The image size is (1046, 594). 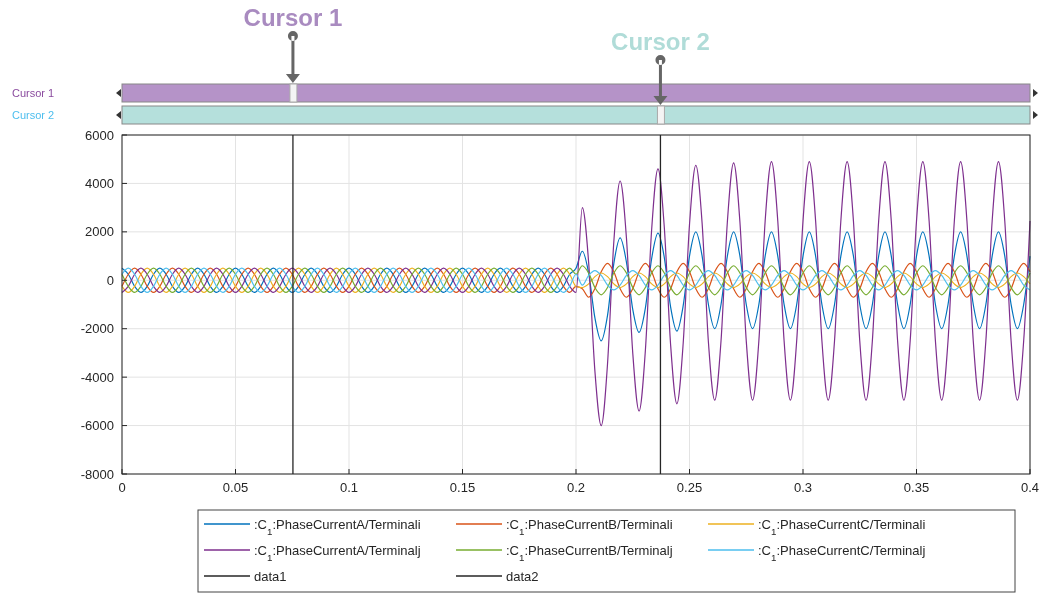 I want to click on x-tick-label: 0.15, so click(x=462, y=487).